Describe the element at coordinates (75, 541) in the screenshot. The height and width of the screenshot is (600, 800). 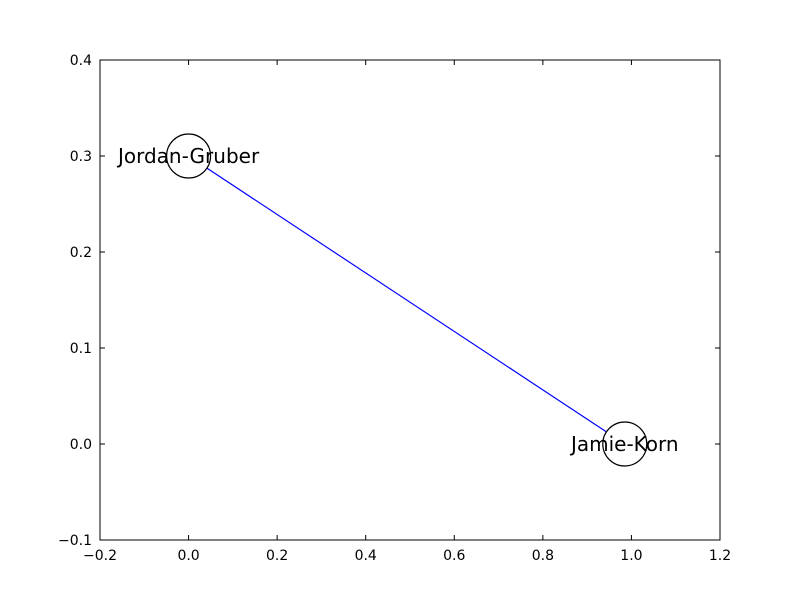
I see `y-tick-label: −0.1` at that location.